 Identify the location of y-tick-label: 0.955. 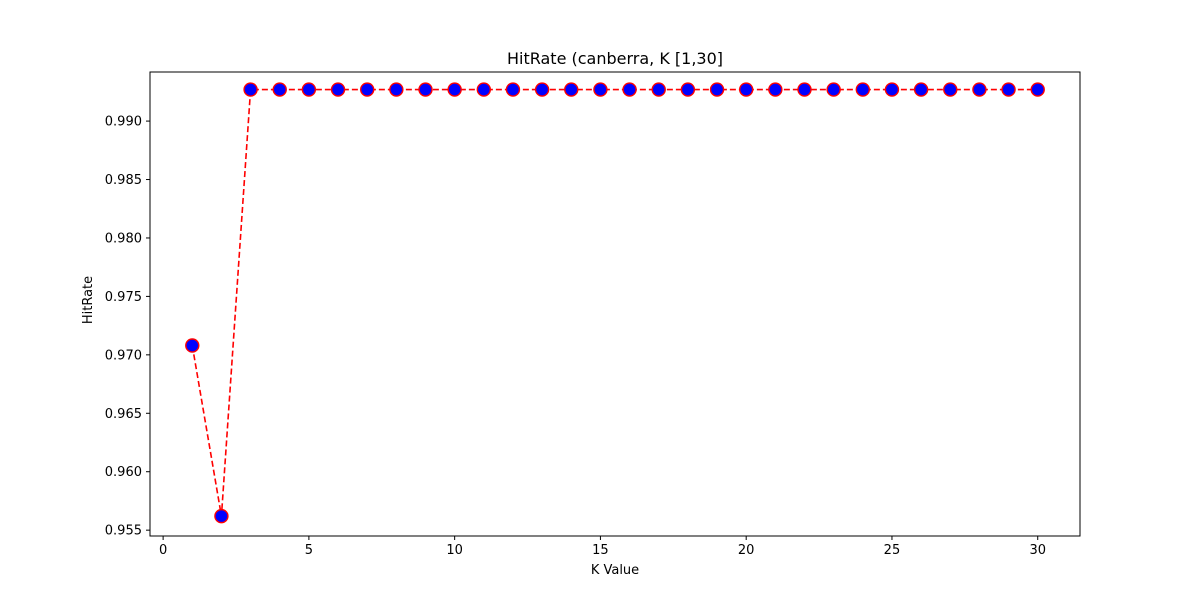
(123, 531).